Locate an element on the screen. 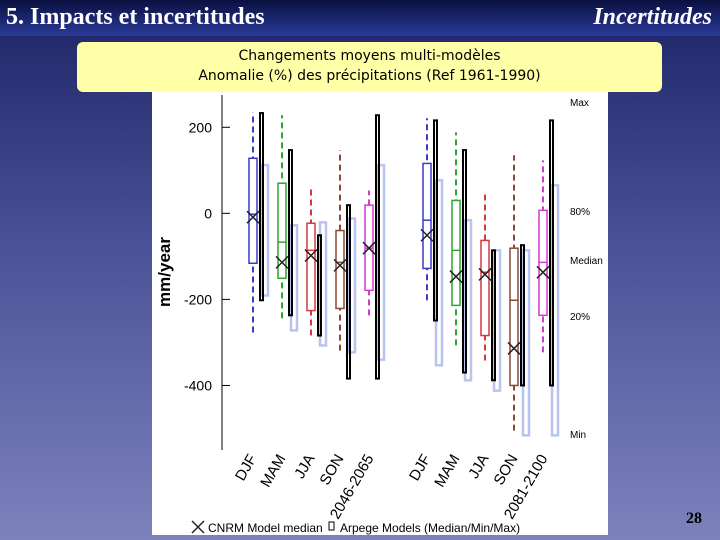 The image size is (720, 540). stat-label: 80% is located at coordinates (580, 212).